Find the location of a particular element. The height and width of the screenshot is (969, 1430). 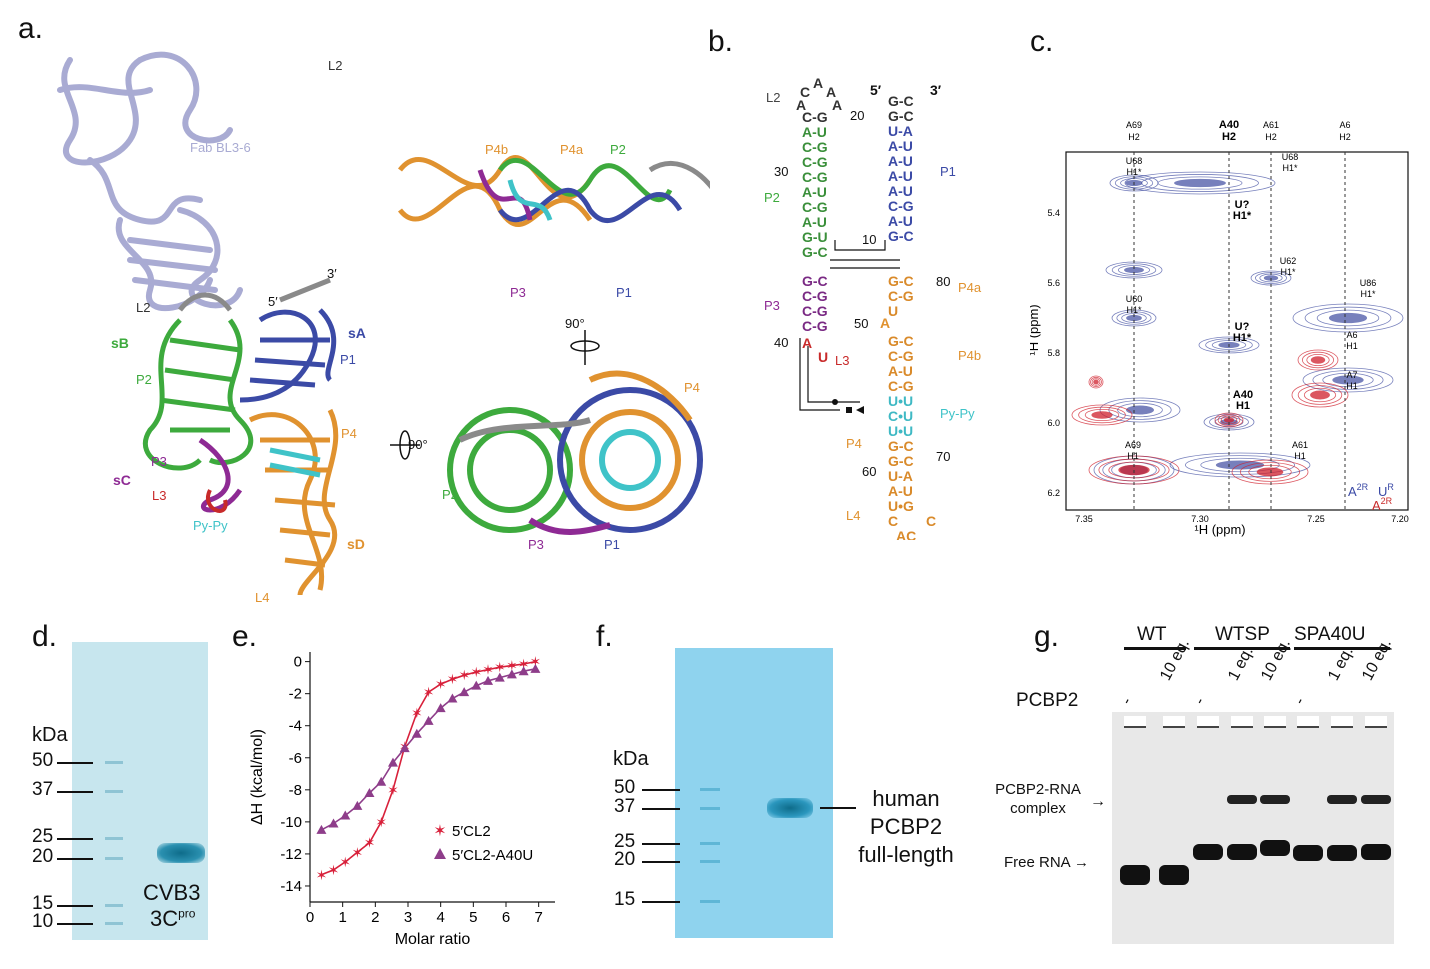

nmr-col-sub: H2 is located at coordinates (1134, 137).